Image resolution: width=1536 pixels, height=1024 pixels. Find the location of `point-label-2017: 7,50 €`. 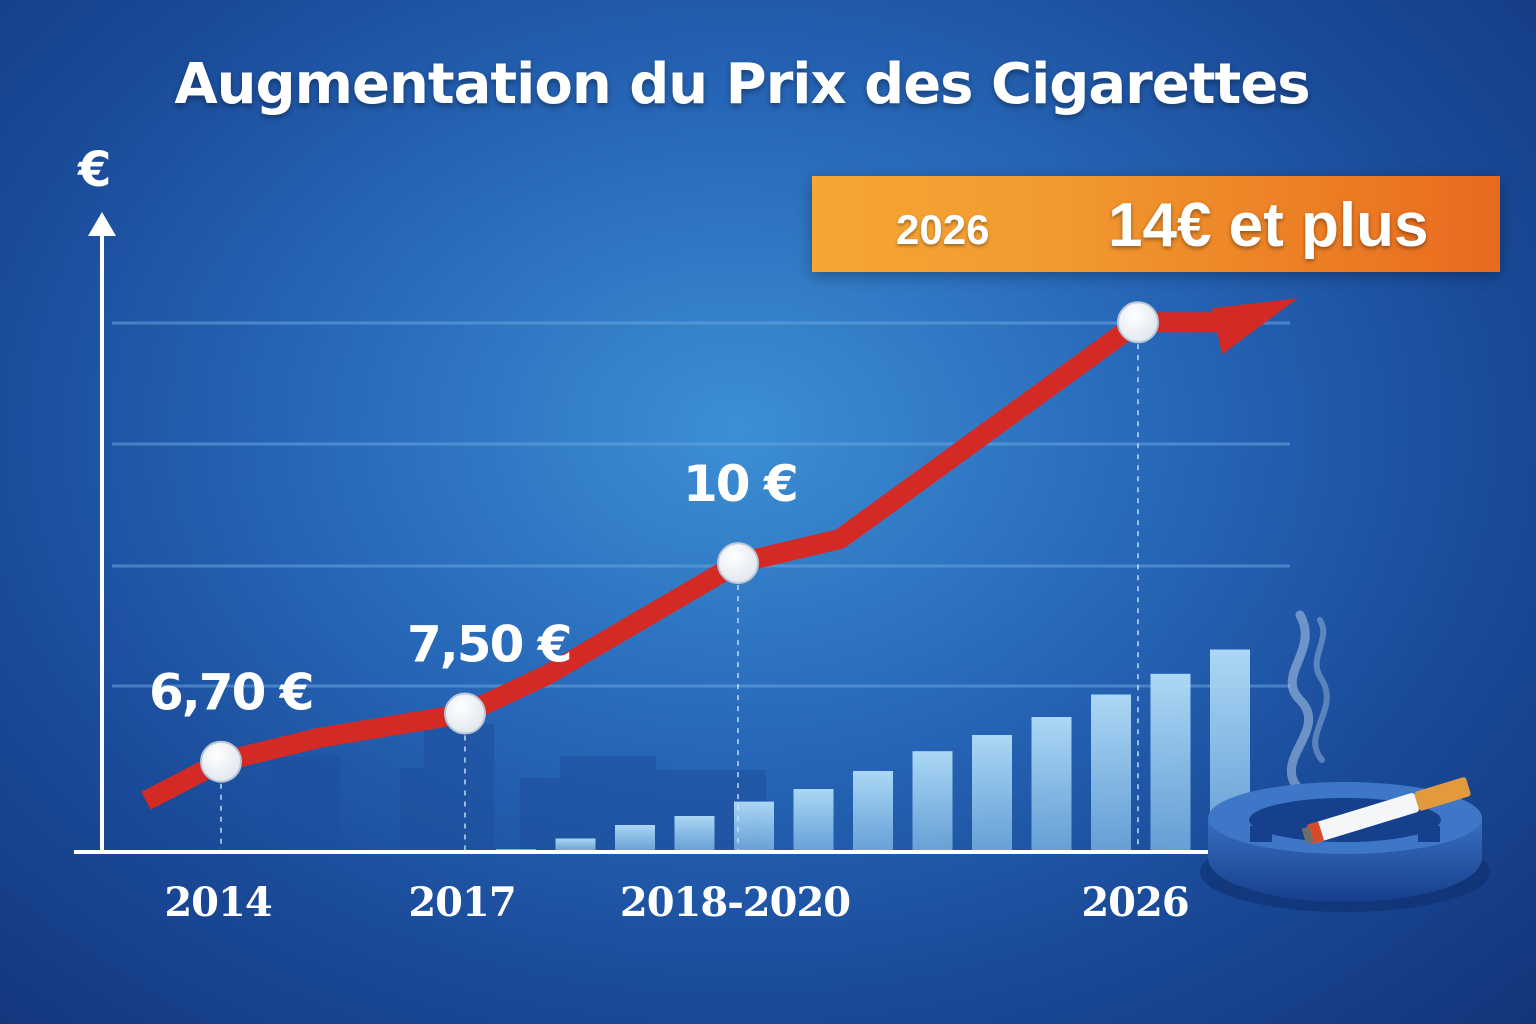

point-label-2017: 7,50 € is located at coordinates (489, 645).